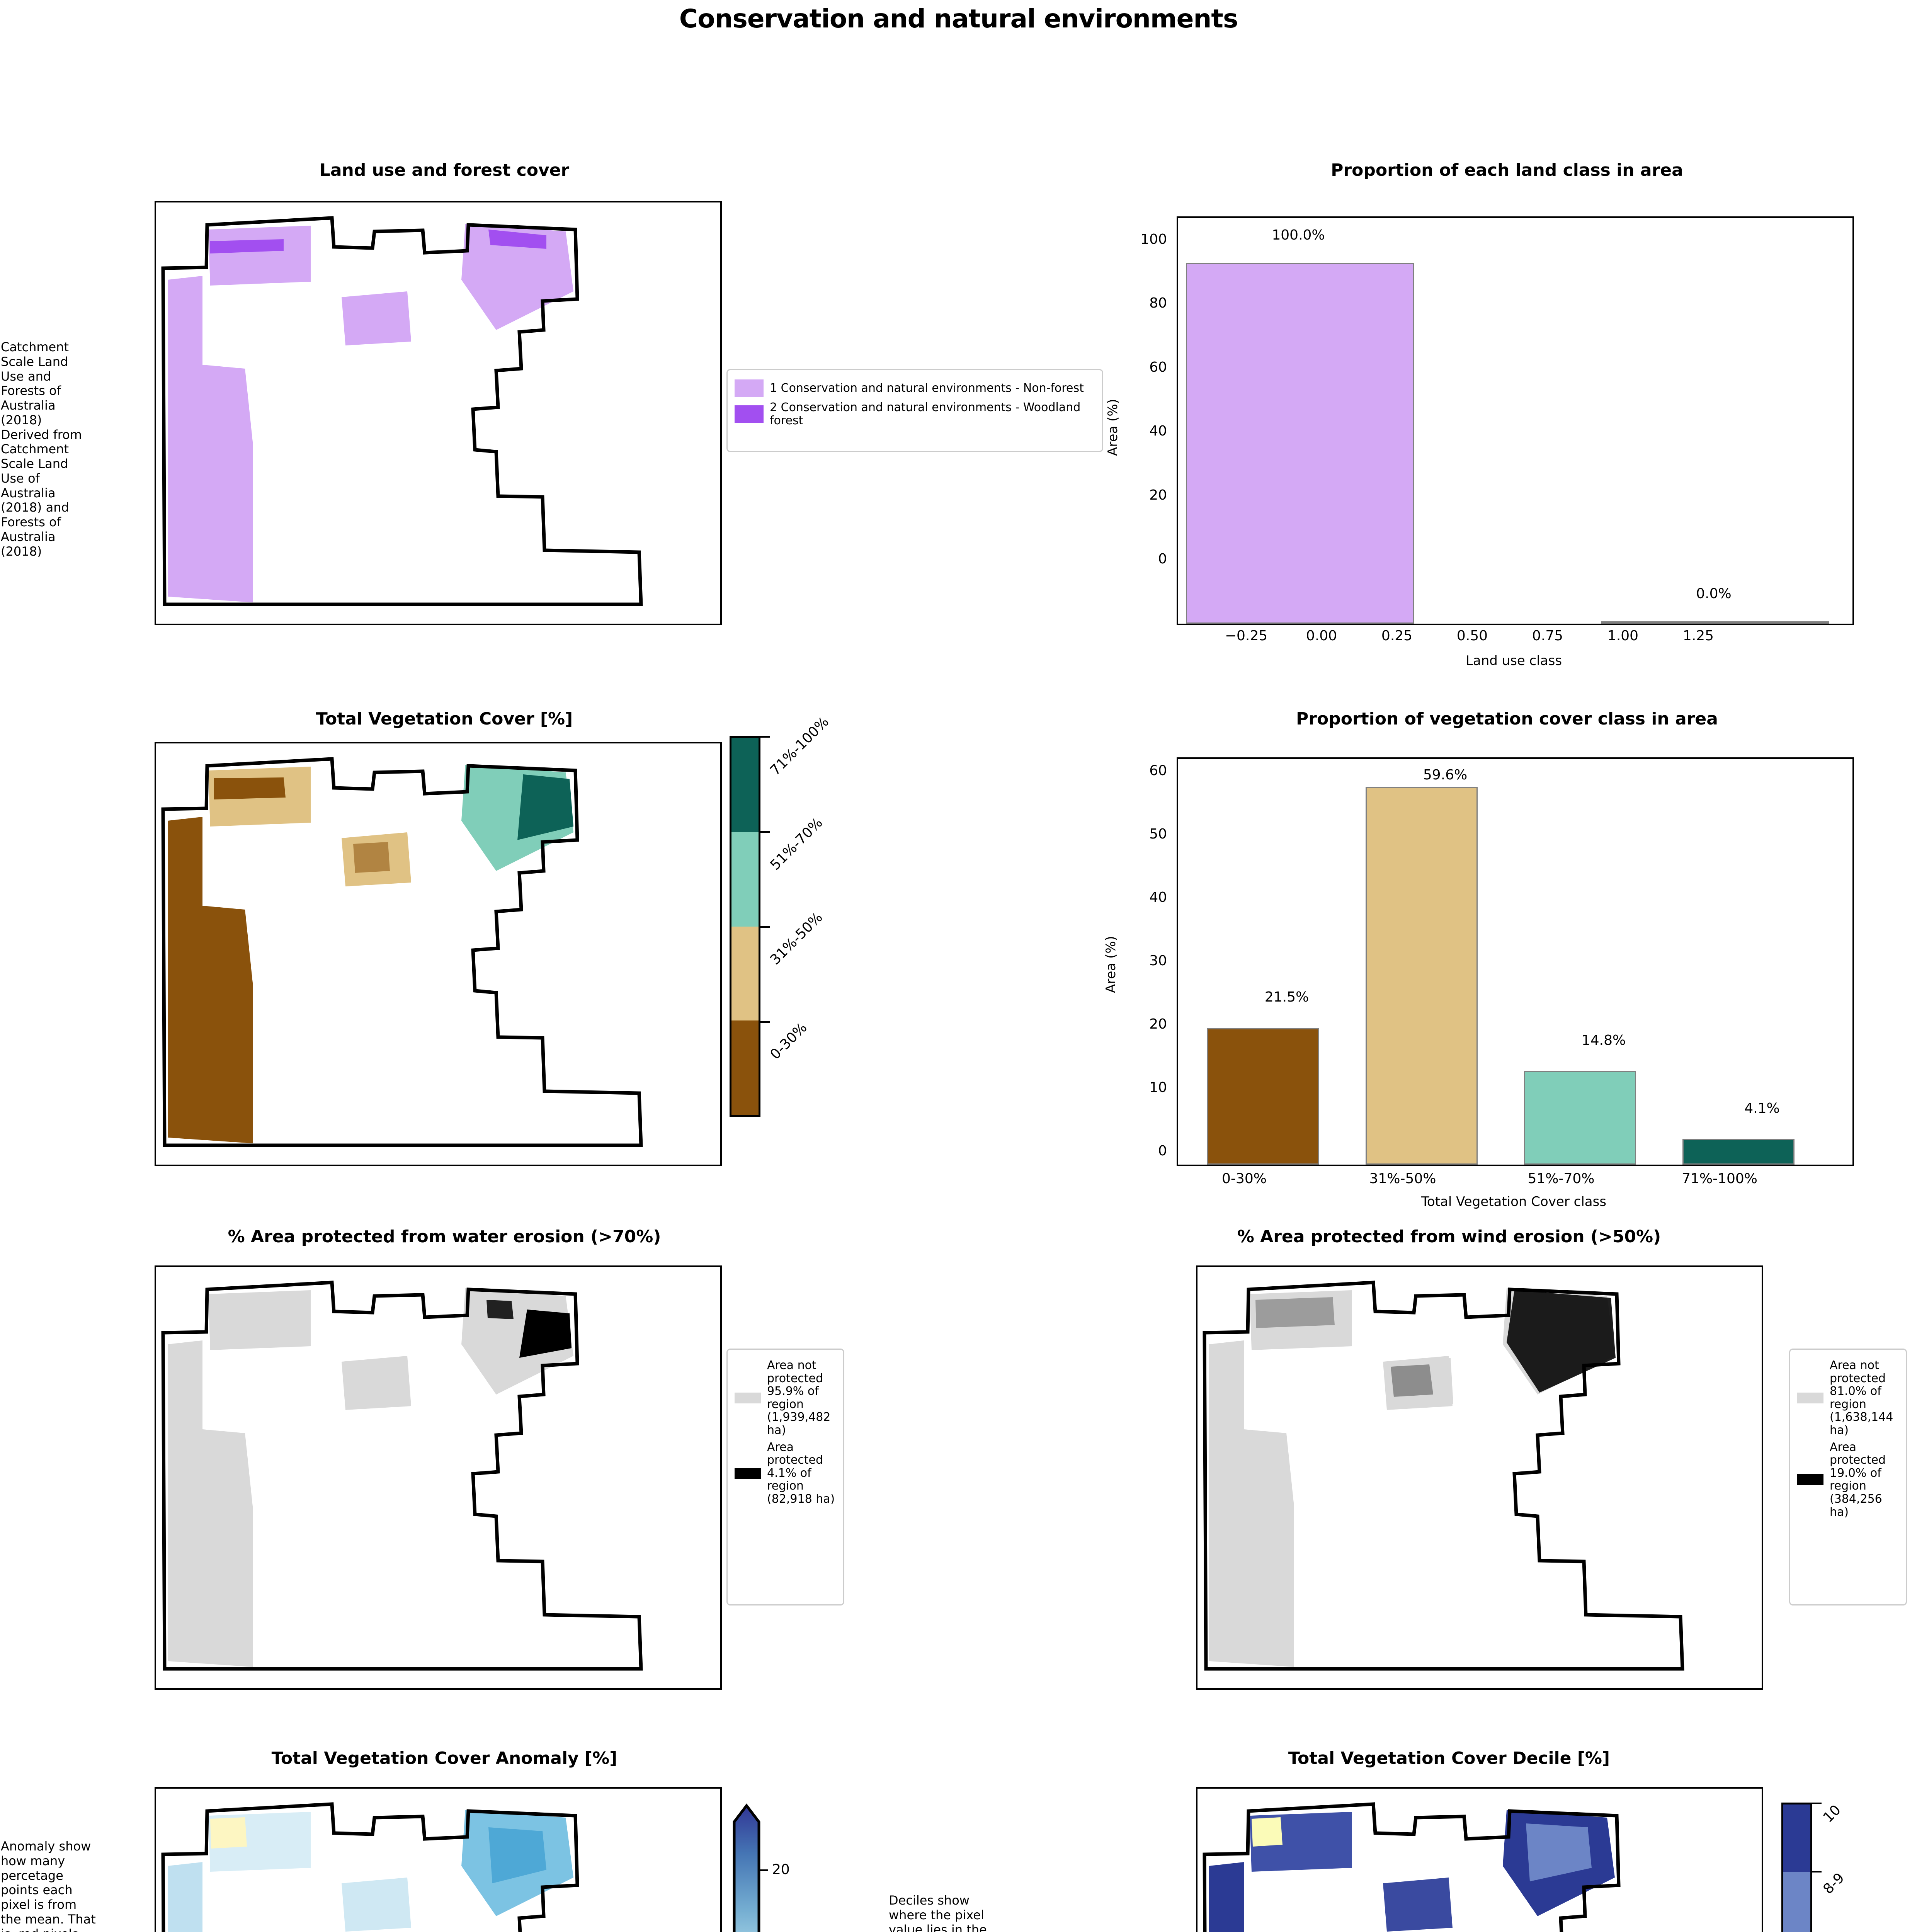 This screenshot has height=1932, width=1917. What do you see at coordinates (1720, 1179) in the screenshot?
I see `xtick-label: 71%-100%` at bounding box center [1720, 1179].